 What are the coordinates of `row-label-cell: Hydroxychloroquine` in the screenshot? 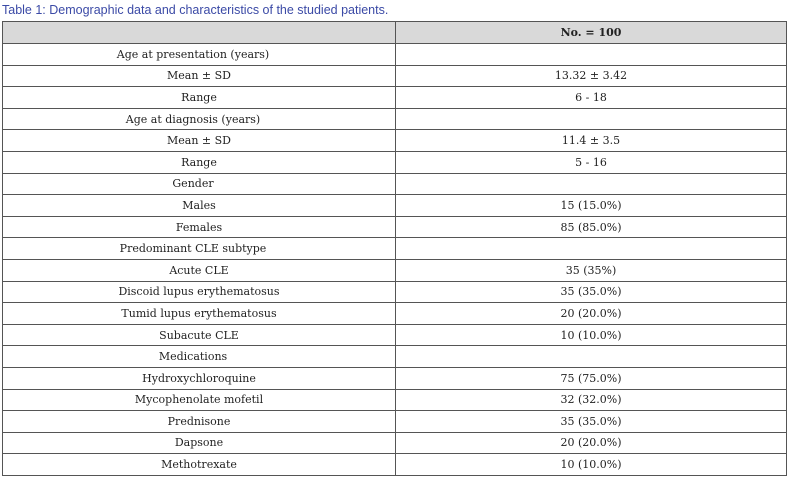 It's located at (199, 378).